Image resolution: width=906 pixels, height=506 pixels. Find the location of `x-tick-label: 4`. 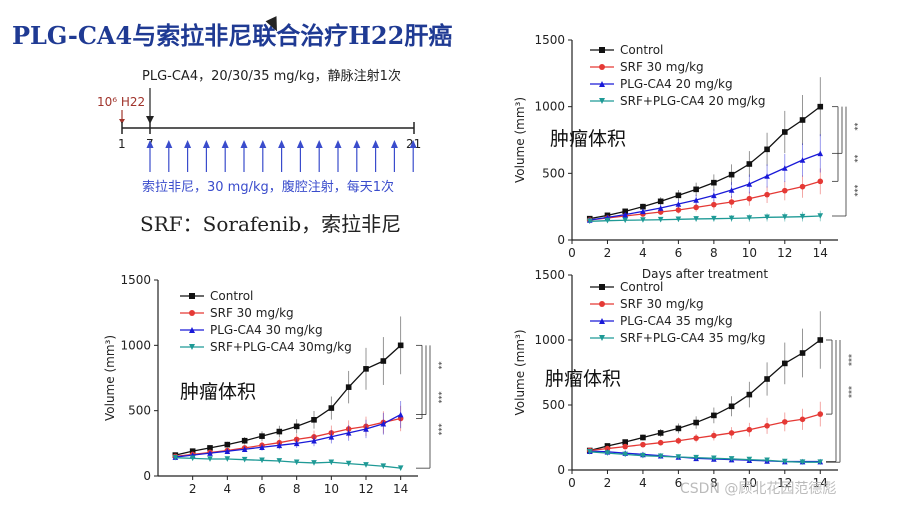

x-tick-label: 4 is located at coordinates (643, 253).